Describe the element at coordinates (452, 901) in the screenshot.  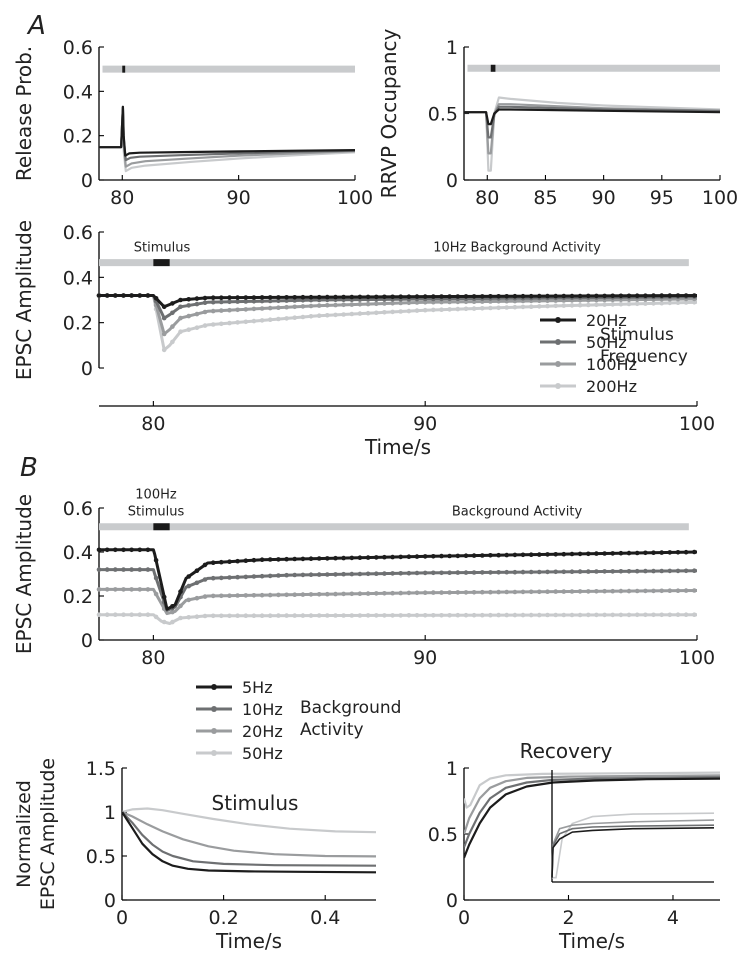
I see `y-tick-label: 0` at that location.